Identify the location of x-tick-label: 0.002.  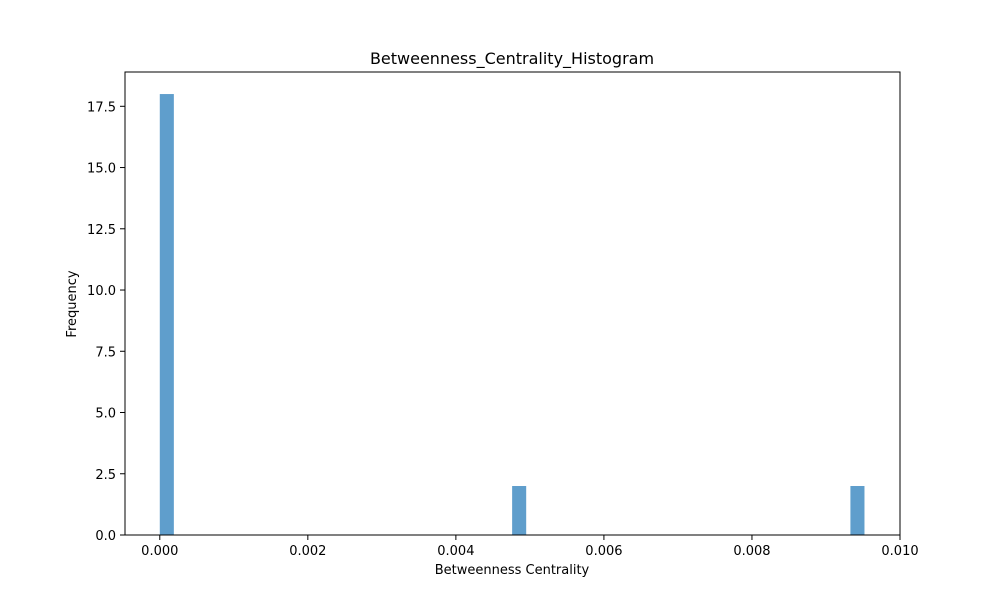
(307, 551).